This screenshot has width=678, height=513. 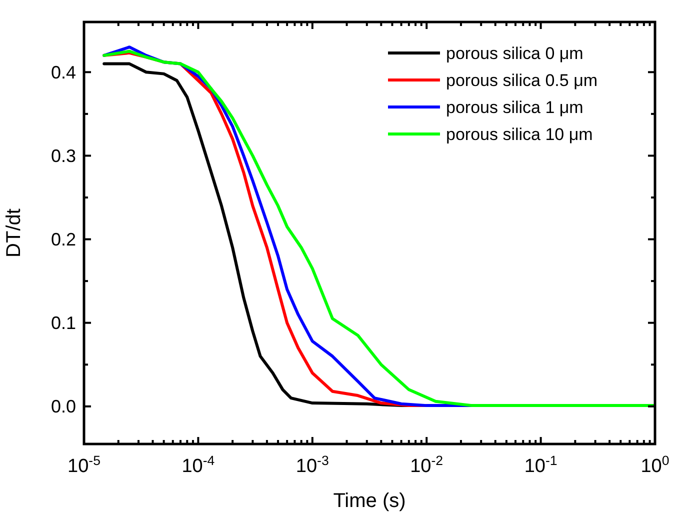 I want to click on x-tick-label: 10$^{-2}$, so click(x=427, y=464).